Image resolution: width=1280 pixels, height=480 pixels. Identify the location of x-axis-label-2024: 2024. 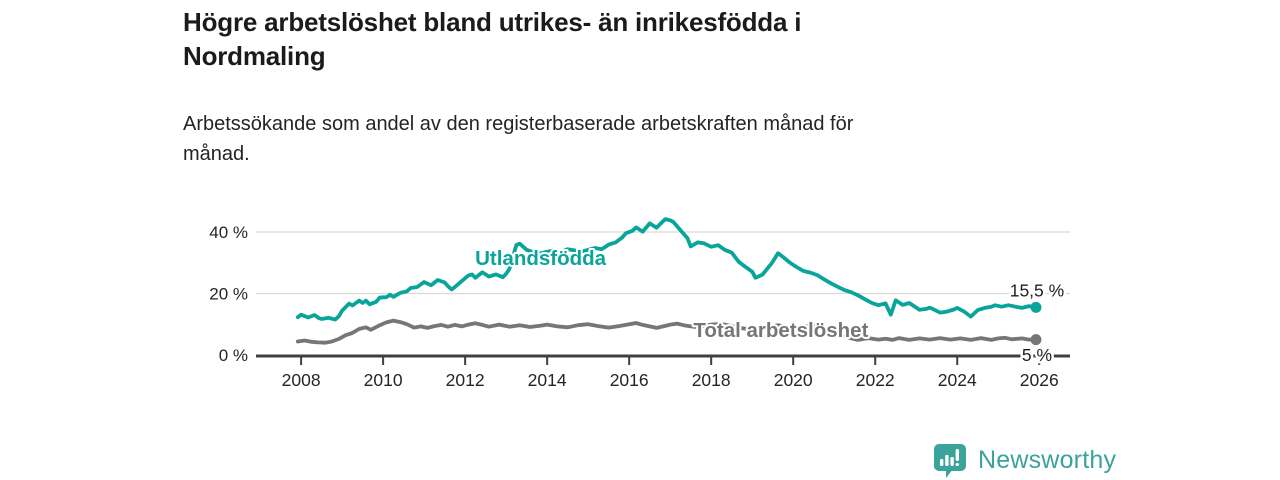
(957, 380).